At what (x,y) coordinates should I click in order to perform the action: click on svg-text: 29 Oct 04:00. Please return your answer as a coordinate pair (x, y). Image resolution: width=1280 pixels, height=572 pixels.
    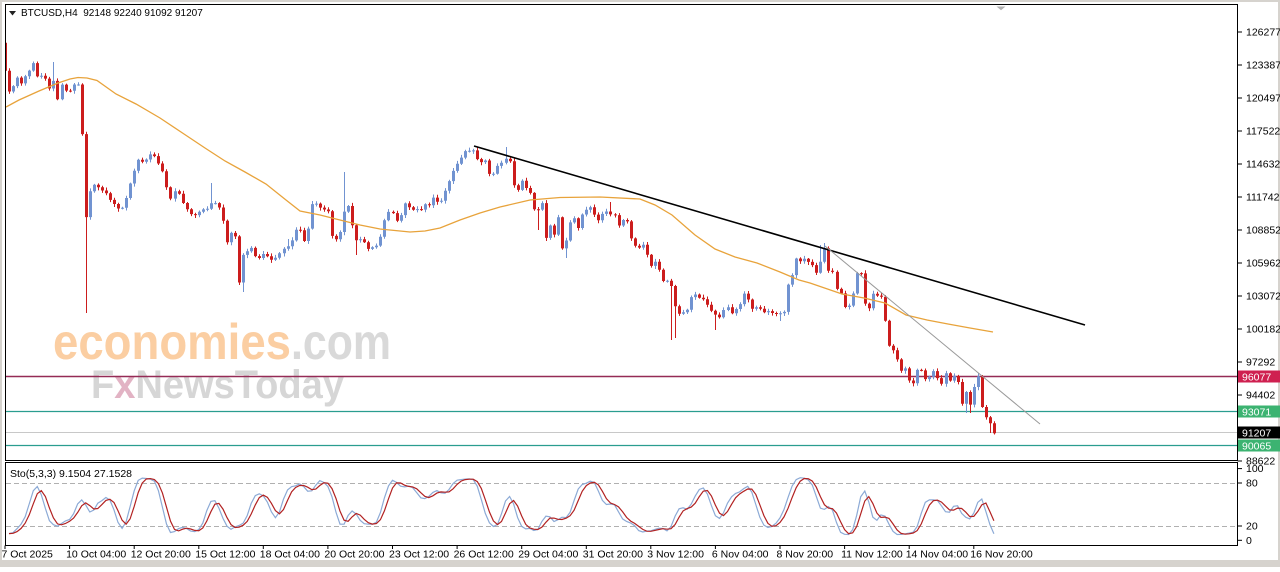
    Looking at the image, I should click on (548, 555).